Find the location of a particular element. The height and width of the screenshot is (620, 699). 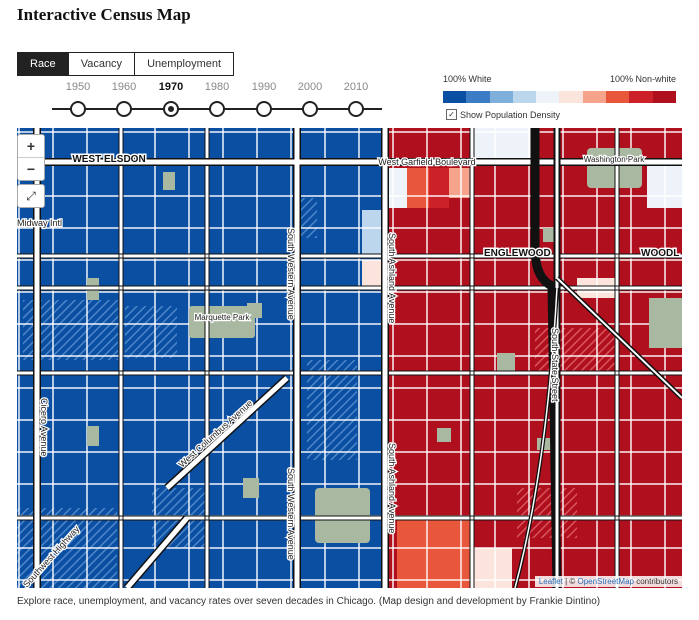

year-label-1970: 1970 is located at coordinates (171, 87).